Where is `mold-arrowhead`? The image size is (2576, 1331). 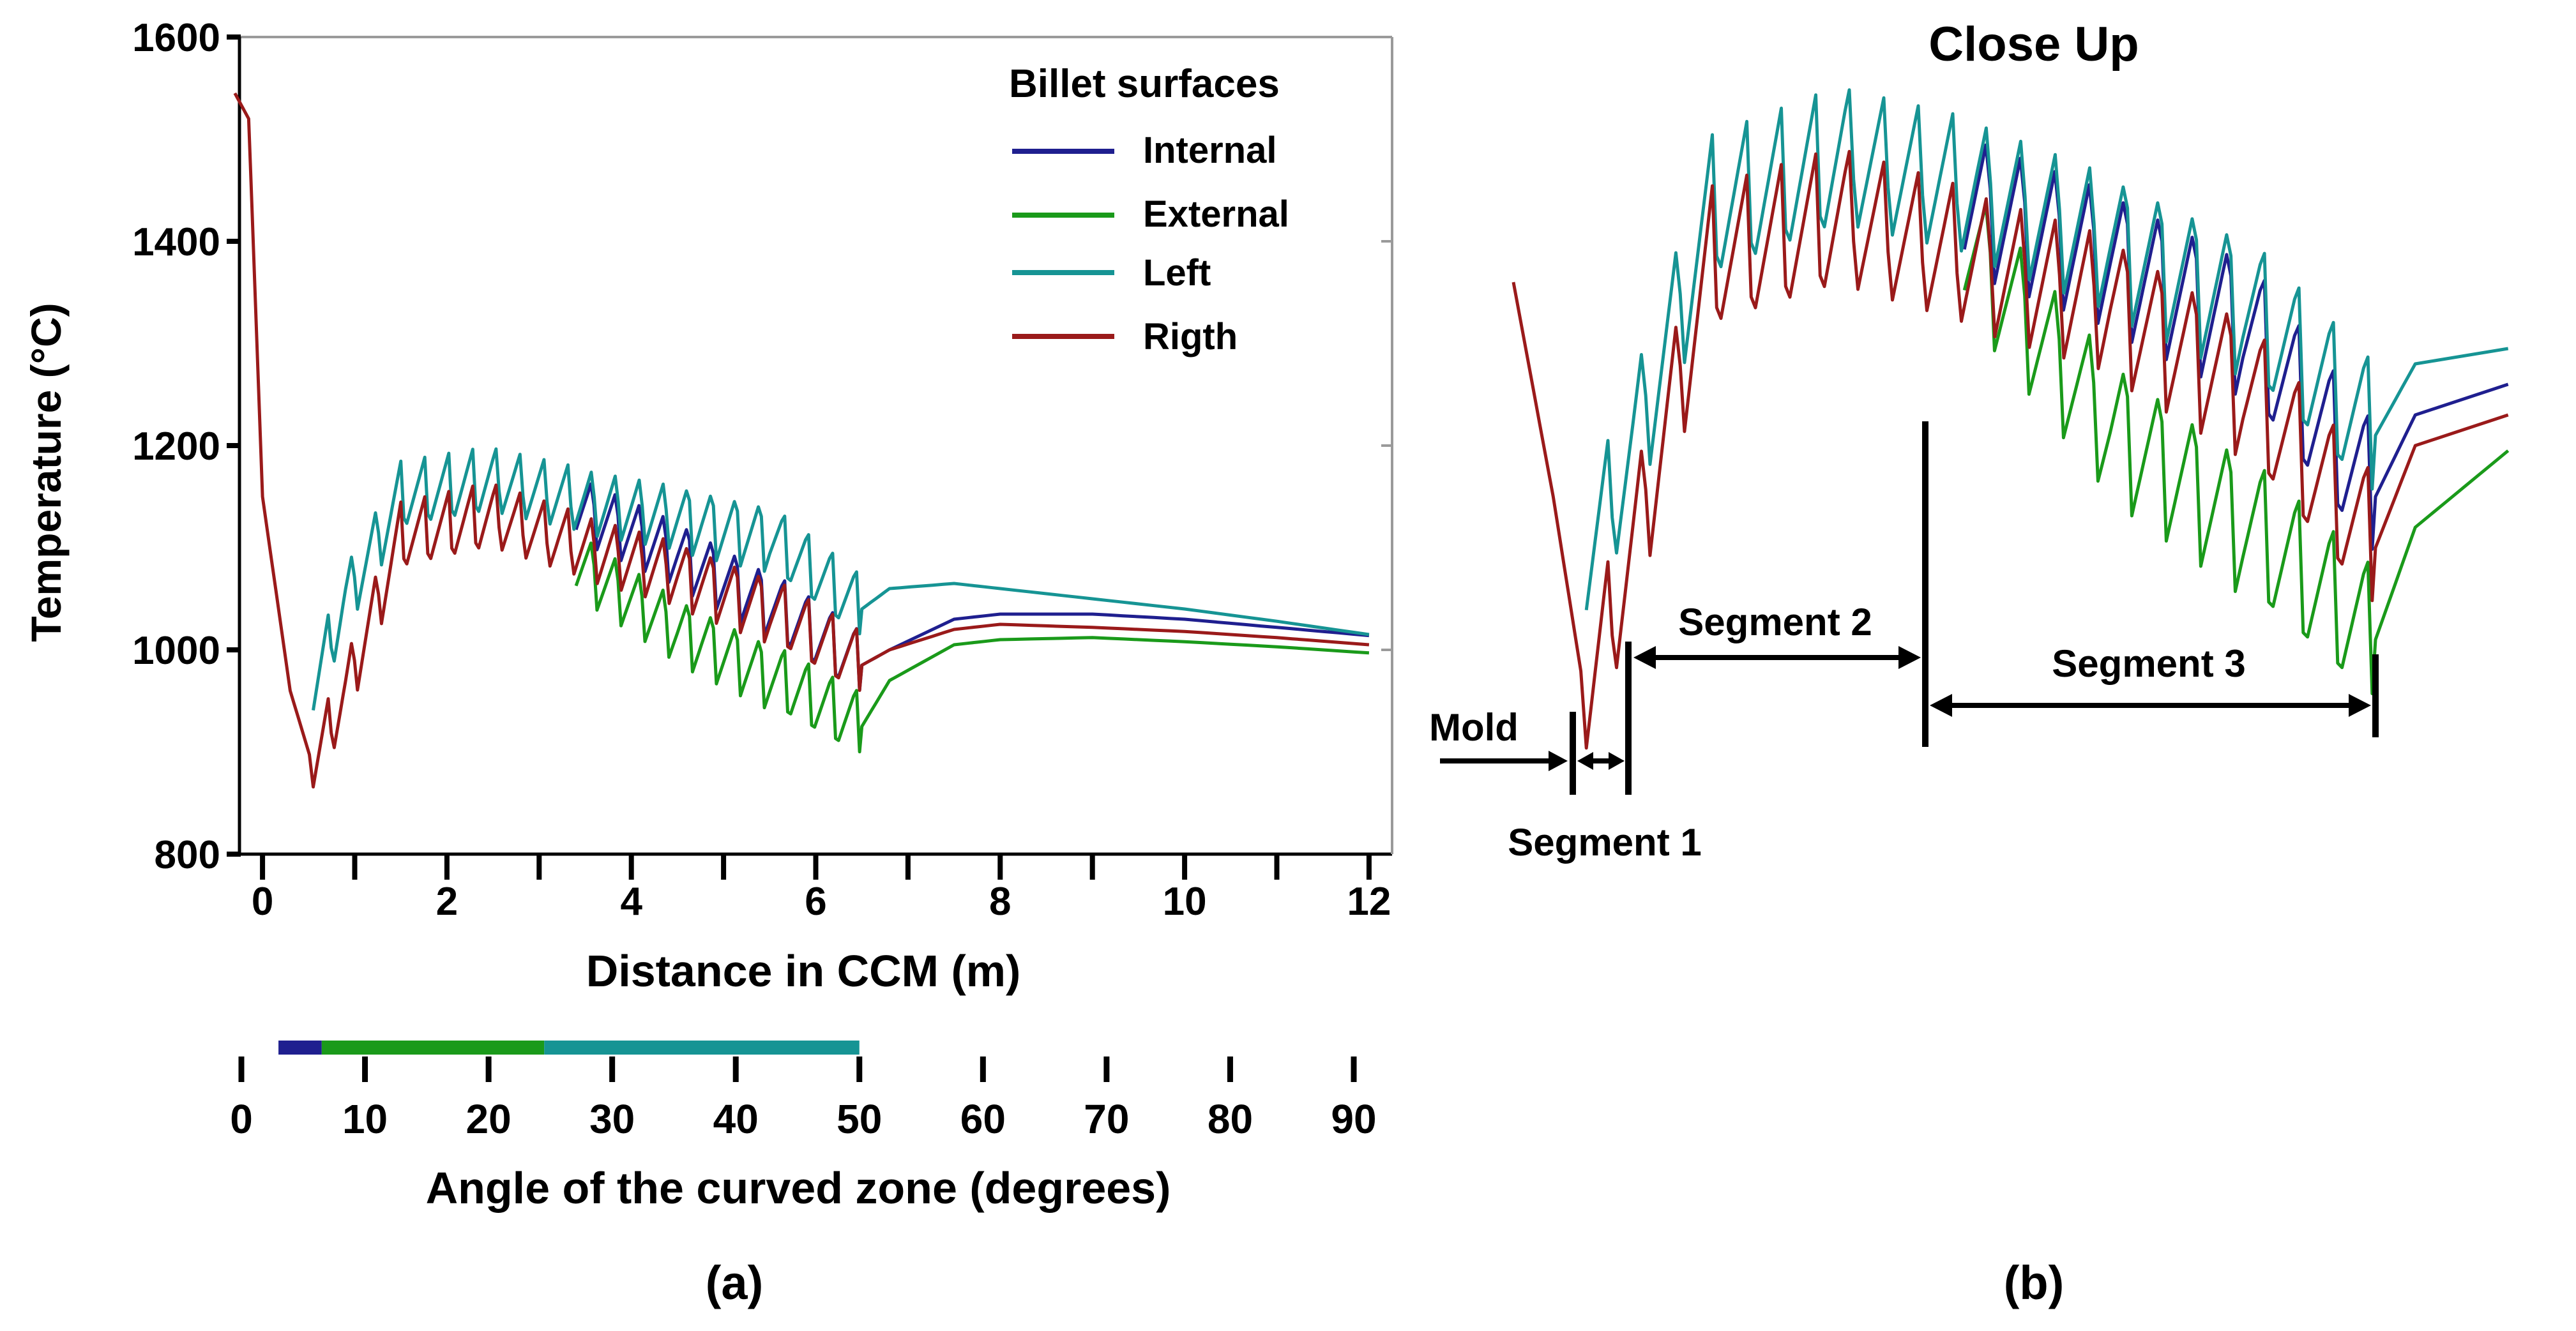
mold-arrowhead is located at coordinates (1559, 761).